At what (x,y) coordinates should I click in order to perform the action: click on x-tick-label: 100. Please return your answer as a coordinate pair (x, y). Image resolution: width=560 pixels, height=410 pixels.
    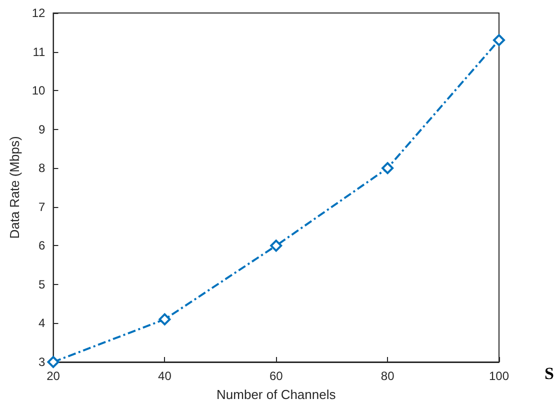
    Looking at the image, I should click on (499, 376).